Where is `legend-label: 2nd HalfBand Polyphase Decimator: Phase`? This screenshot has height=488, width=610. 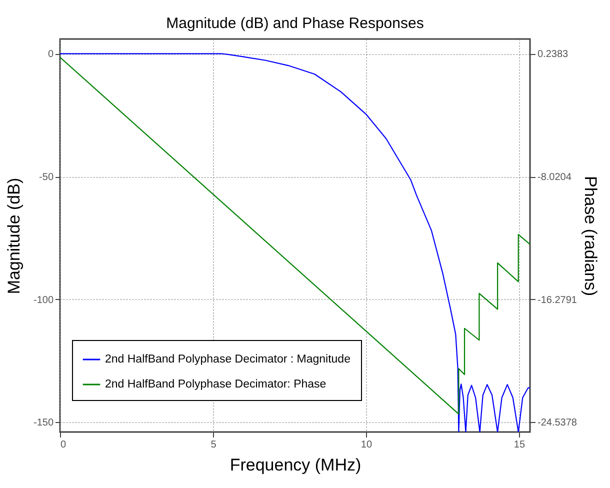 legend-label: 2nd HalfBand Polyphase Decimator: Phase is located at coordinates (215, 384).